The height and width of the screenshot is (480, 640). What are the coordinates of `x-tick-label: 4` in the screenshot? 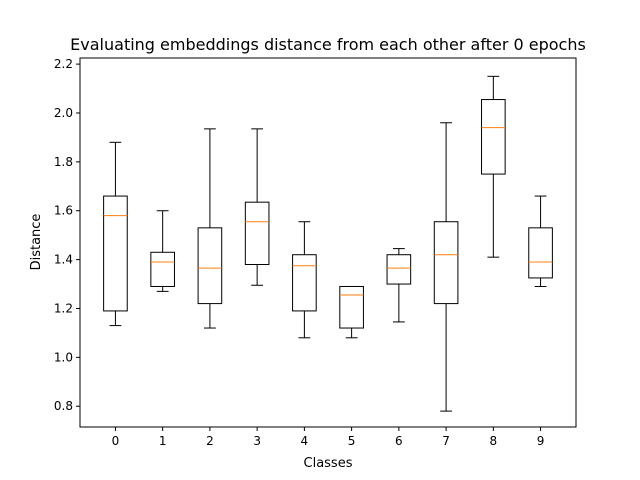 It's located at (305, 441).